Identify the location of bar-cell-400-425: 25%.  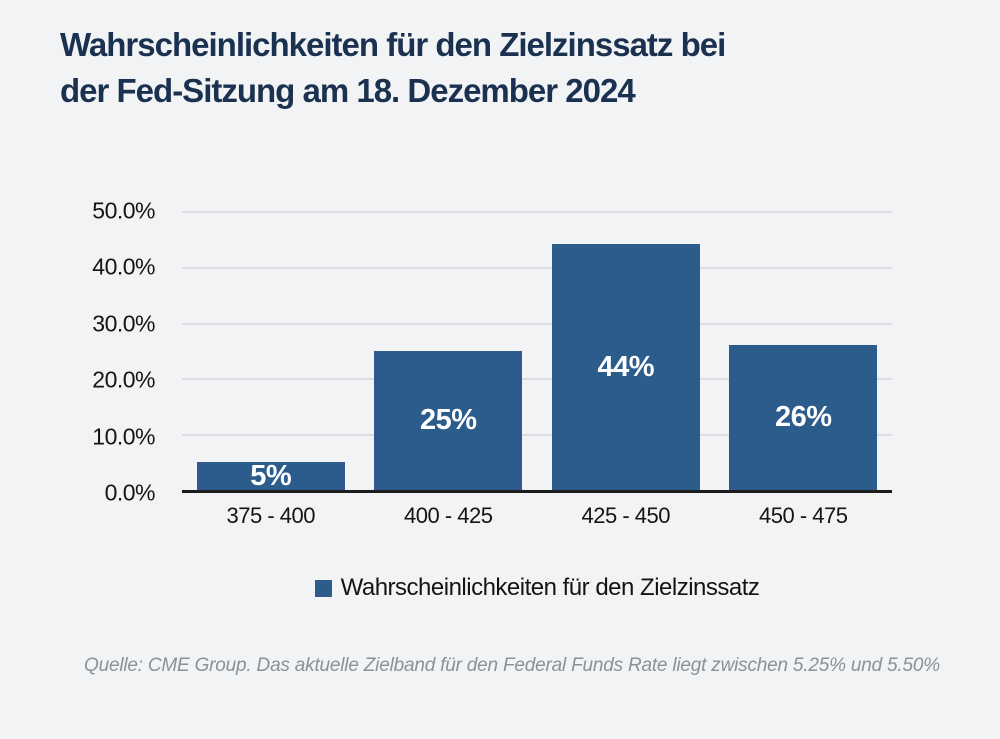
(449, 350).